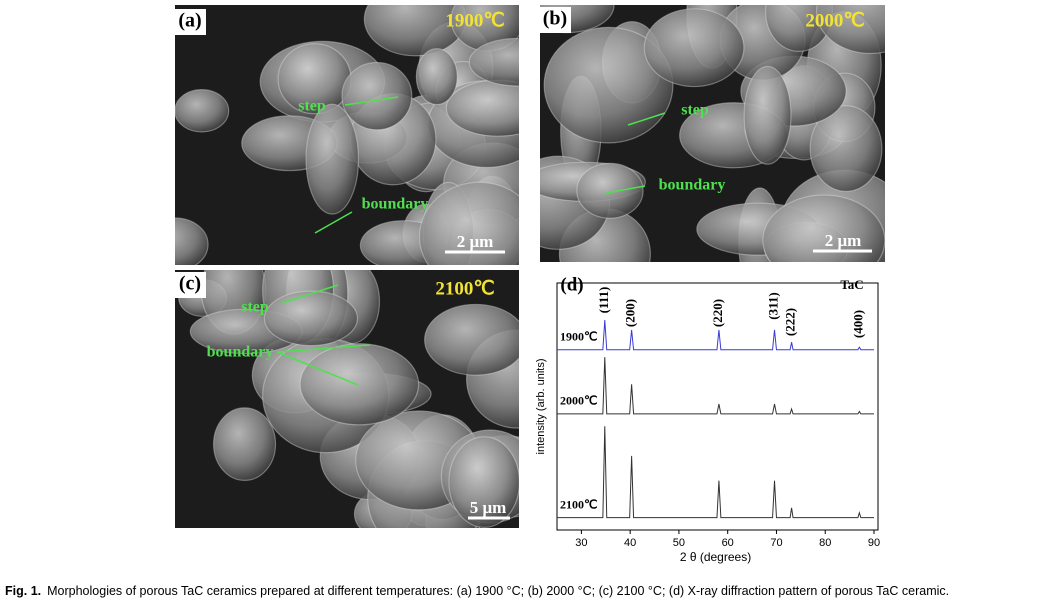 The image size is (1063, 603). I want to click on peak-label: (400), so click(857, 324).